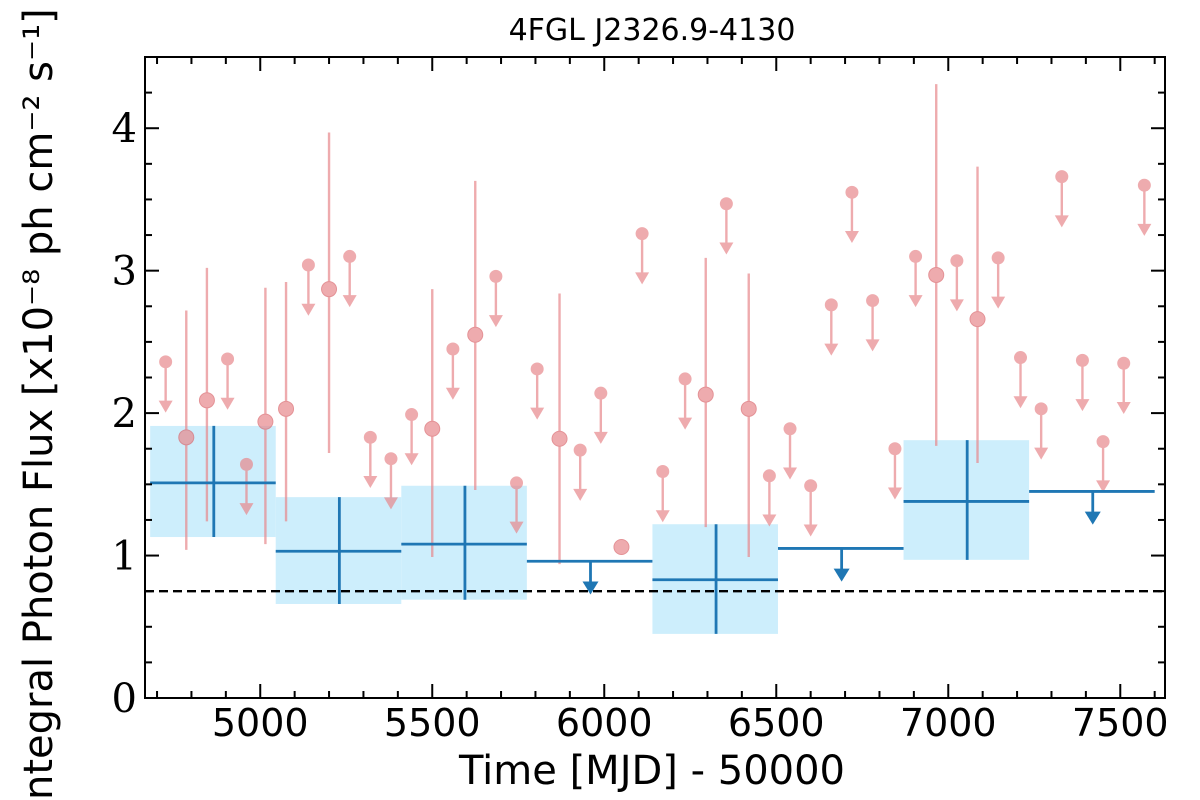  What do you see at coordinates (260, 723) in the screenshot?
I see `x-tick-label: 5000` at bounding box center [260, 723].